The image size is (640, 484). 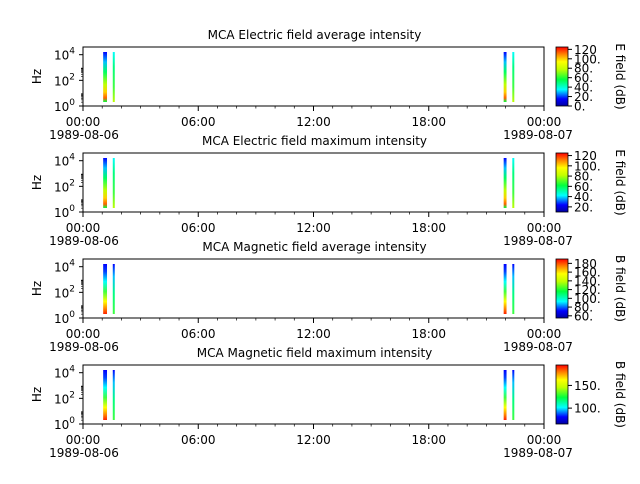 What do you see at coordinates (315, 35) in the screenshot?
I see `panel-title: MCA Electric field average intensity` at bounding box center [315, 35].